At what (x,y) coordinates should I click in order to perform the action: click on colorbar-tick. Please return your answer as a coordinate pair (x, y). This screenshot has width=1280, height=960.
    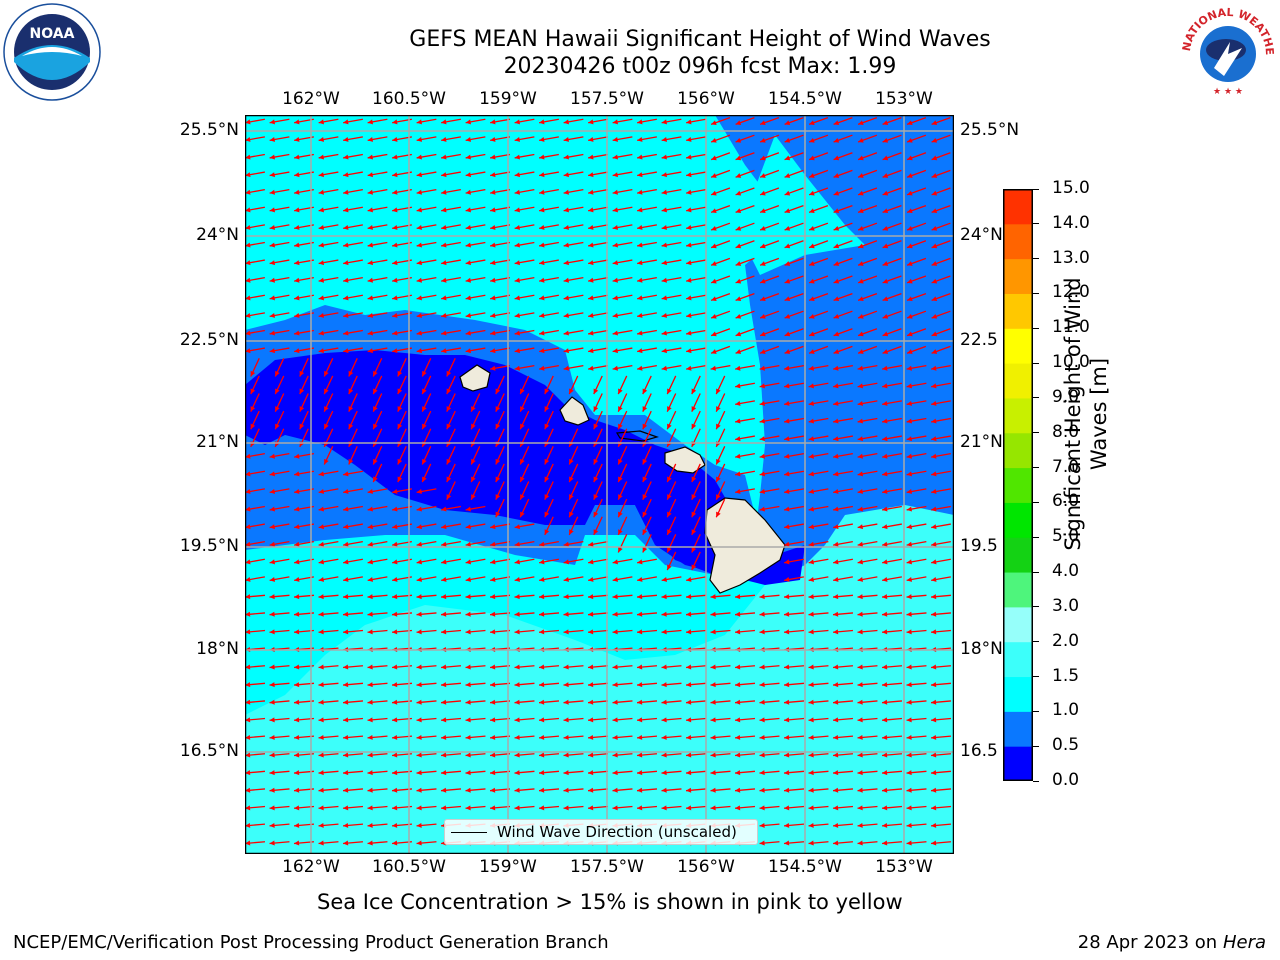
    Looking at the image, I should click on (1036, 677).